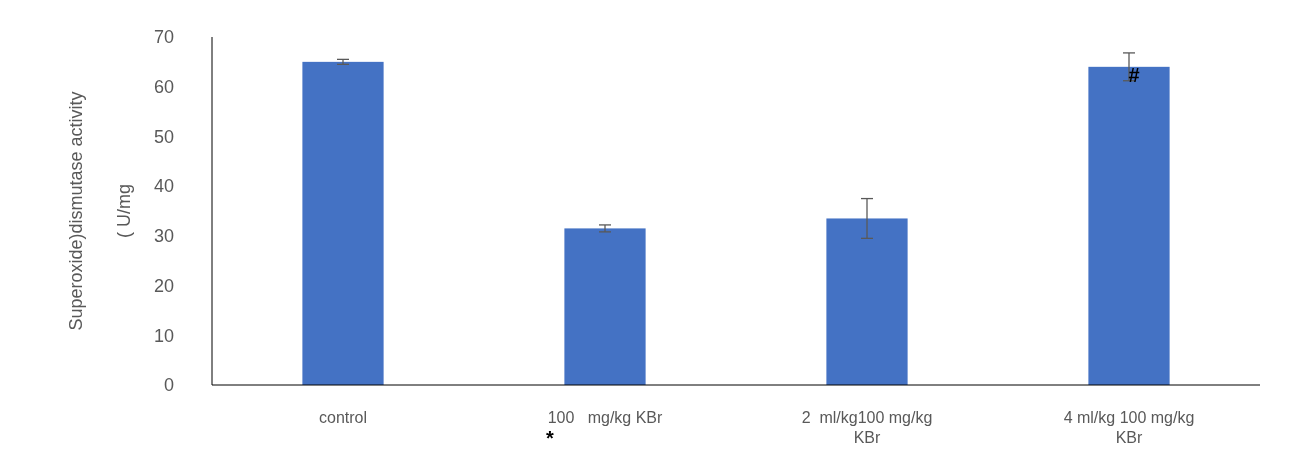 This screenshot has width=1300, height=451. Describe the element at coordinates (163, 285) in the screenshot. I see `y-tick-label: 20` at that location.